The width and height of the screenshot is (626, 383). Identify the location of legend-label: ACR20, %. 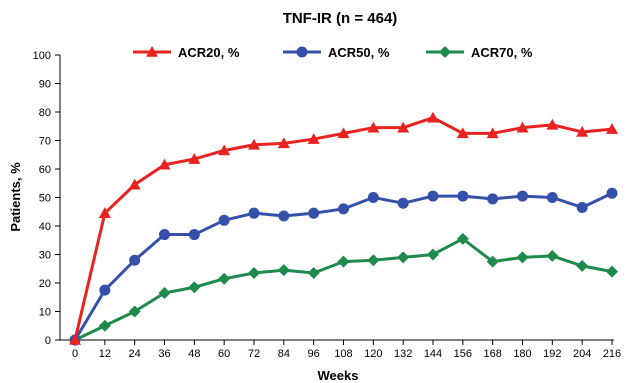
(209, 52).